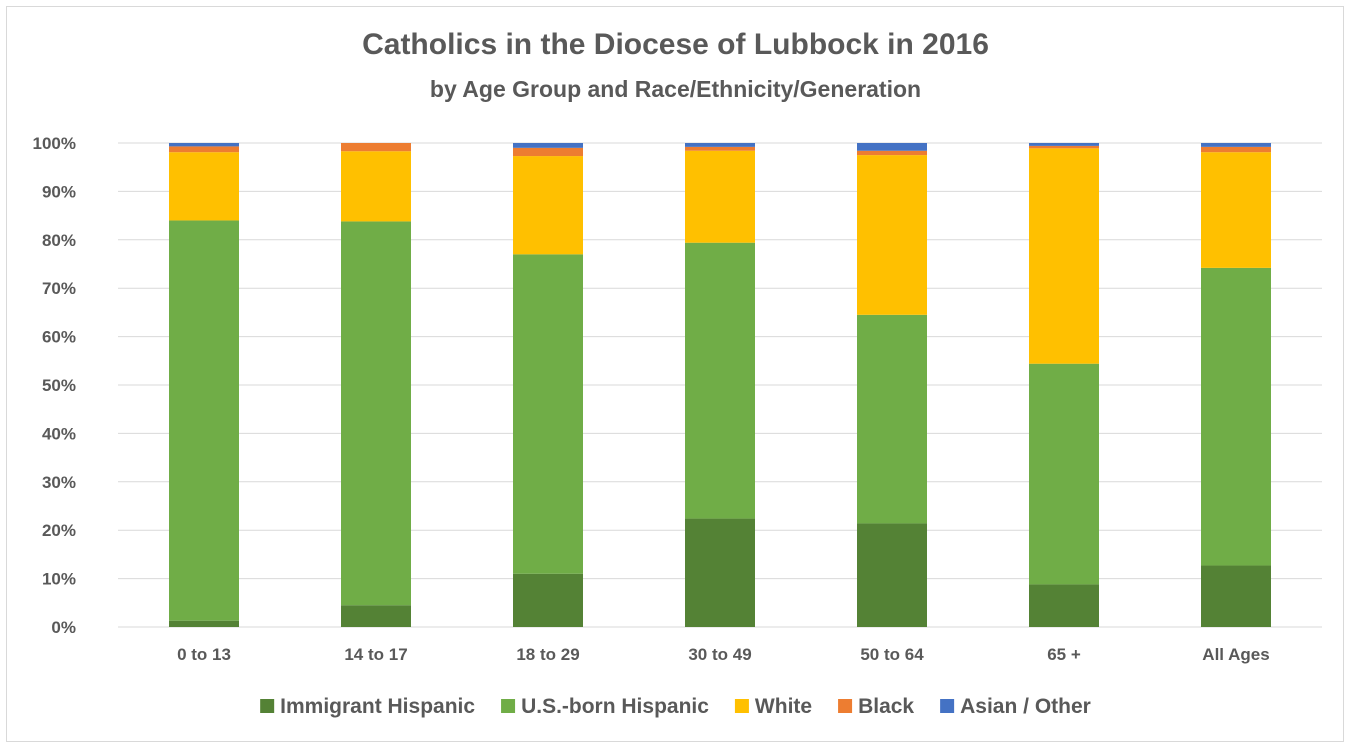  I want to click on legend-item: White, so click(773, 706).